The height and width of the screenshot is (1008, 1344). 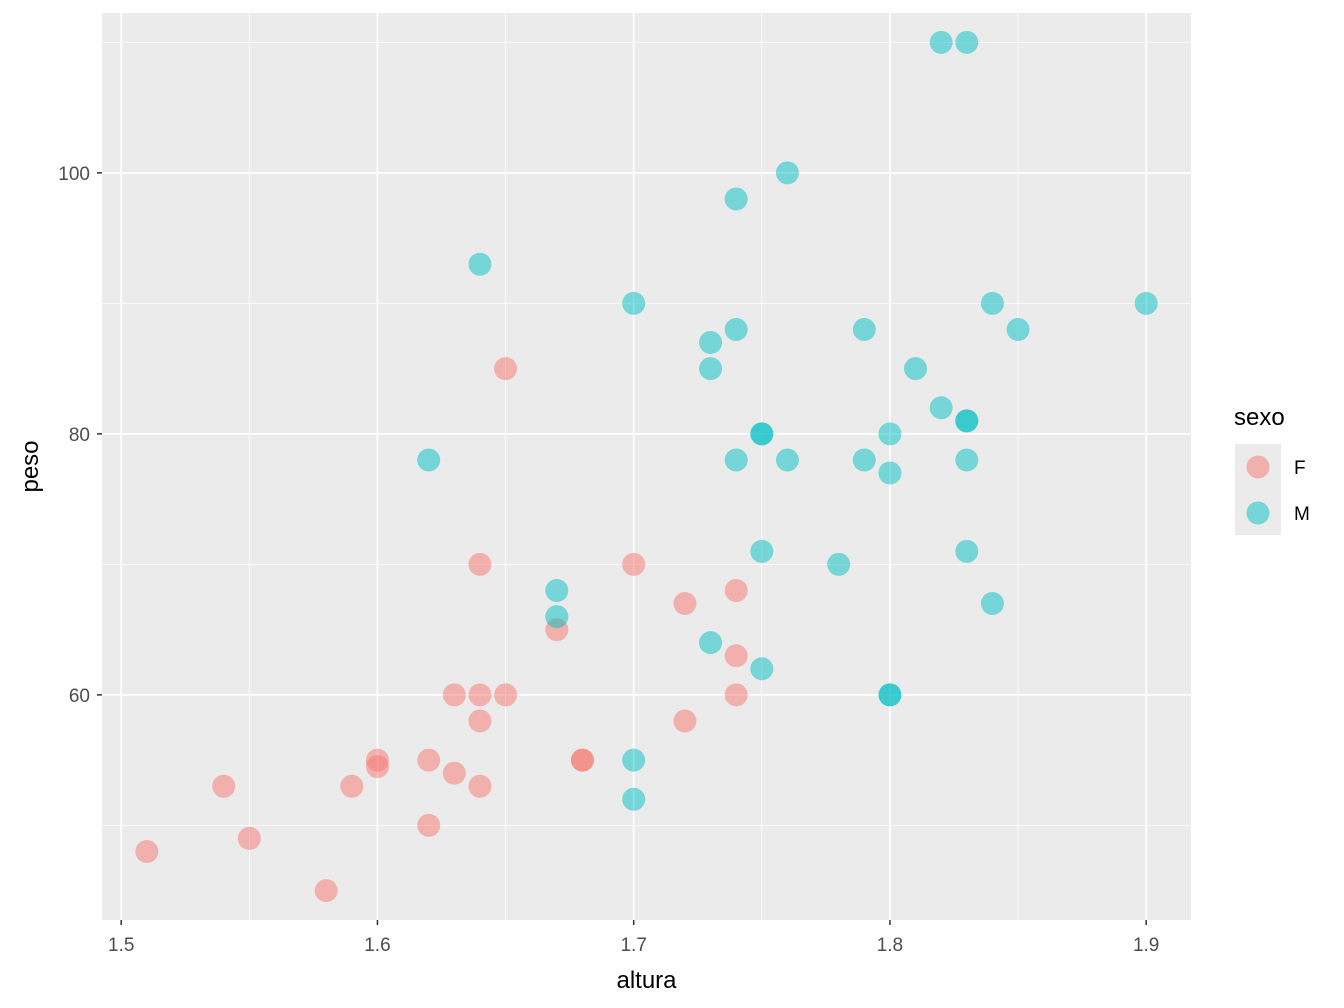 I want to click on y-axis-title: peso, so click(x=30, y=466).